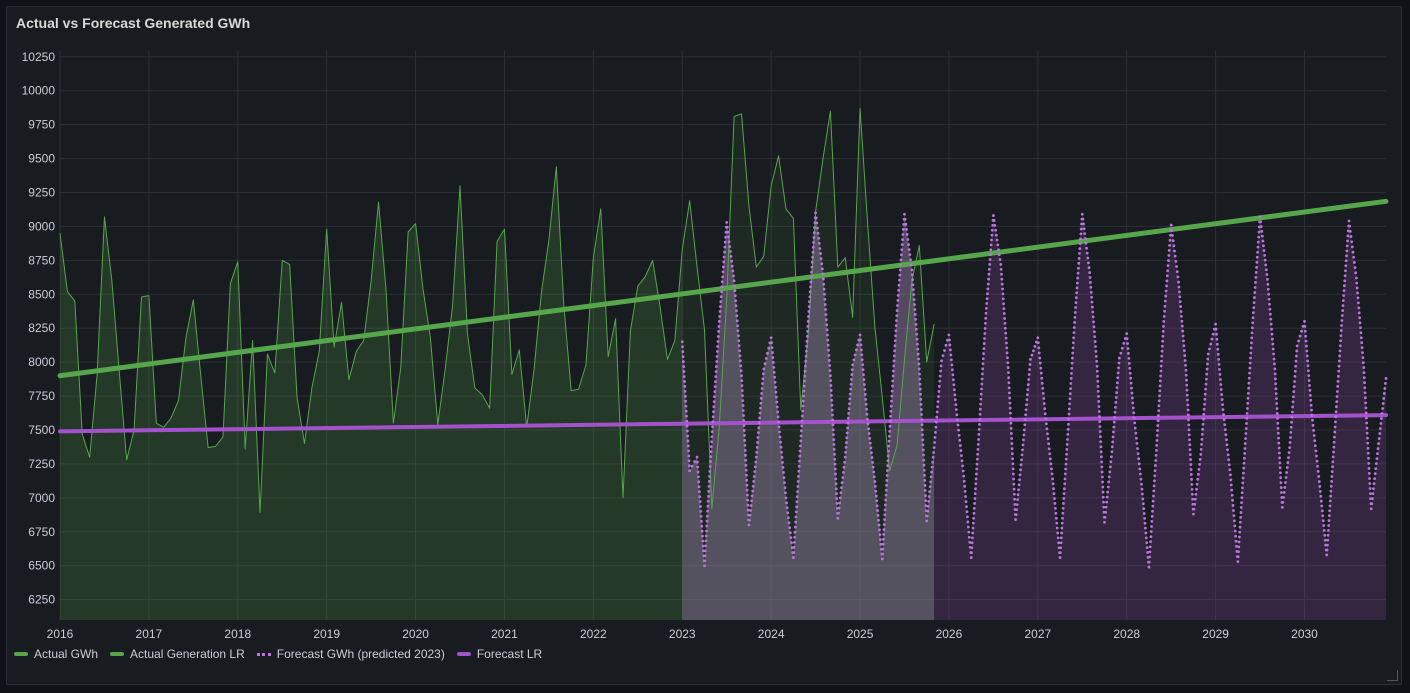 This screenshot has width=1410, height=693. Describe the element at coordinates (350, 654) in the screenshot. I see `legend-item-forecast-gwh: Forecast GWh (predicted 2023)` at that location.